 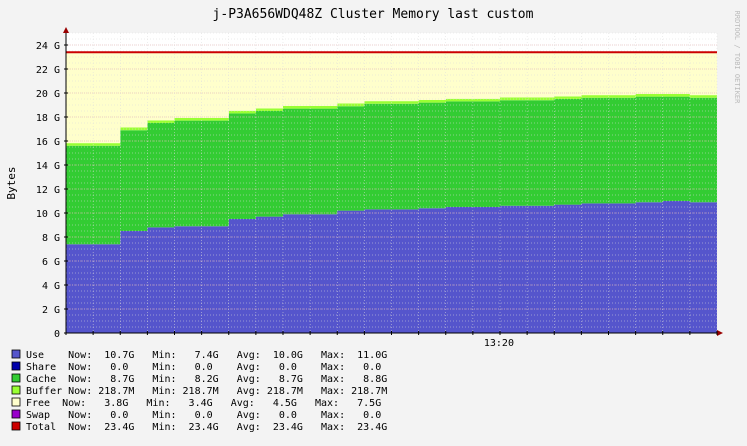 I want to click on y-tick-label: 2 G, so click(x=51, y=310).